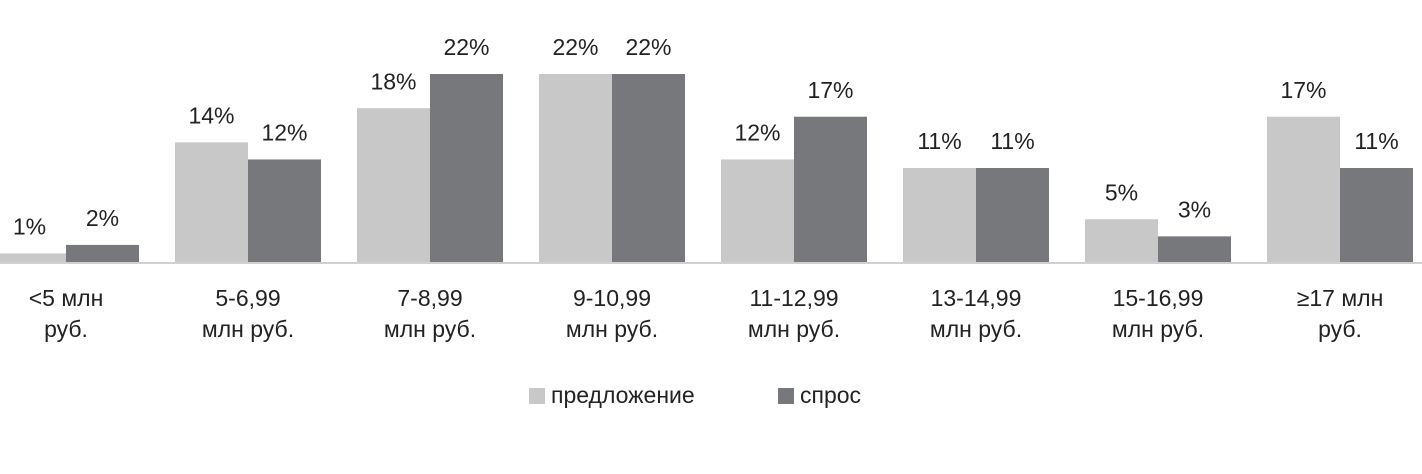  What do you see at coordinates (976, 313) in the screenshot?
I see `x-tick-label: 13-14,99 млн руб.` at bounding box center [976, 313].